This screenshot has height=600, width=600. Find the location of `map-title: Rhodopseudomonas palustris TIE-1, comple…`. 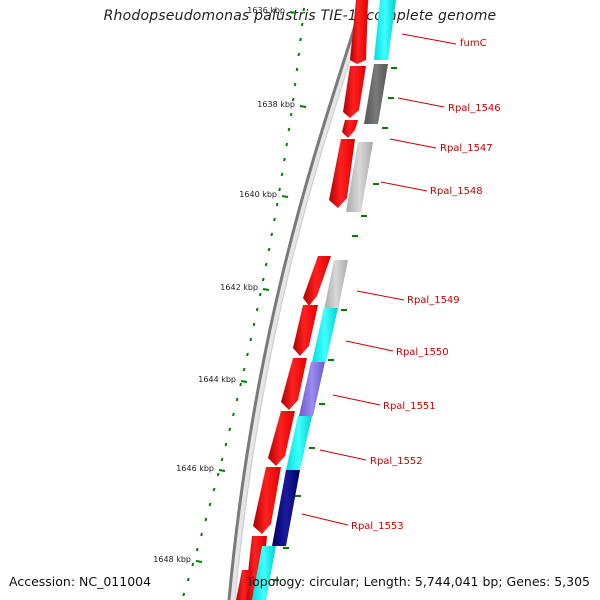

map-title: Rhodopseudomonas palustris TIE-1, comple… is located at coordinates (300, 16).